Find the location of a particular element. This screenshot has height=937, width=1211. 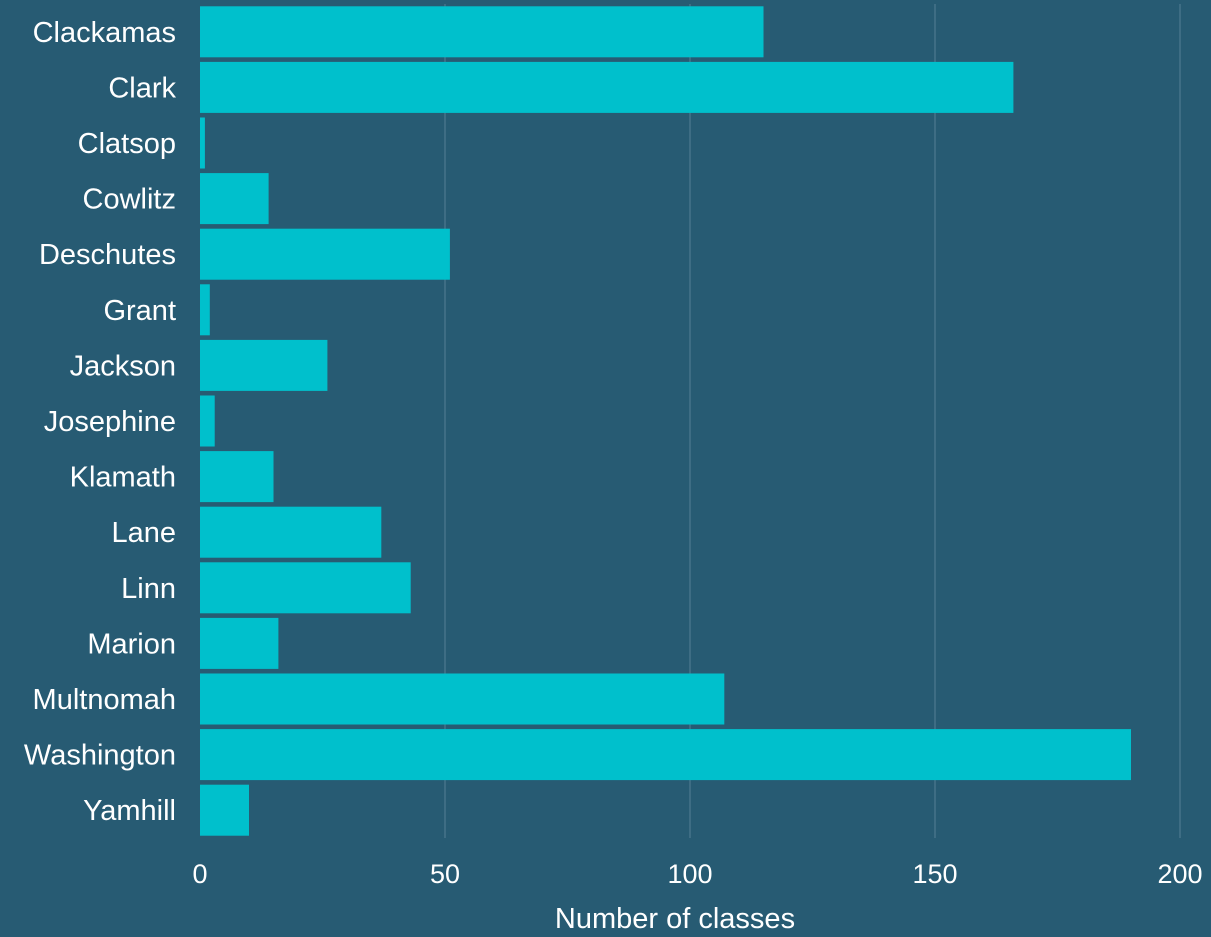

bar-grant is located at coordinates (205, 310).